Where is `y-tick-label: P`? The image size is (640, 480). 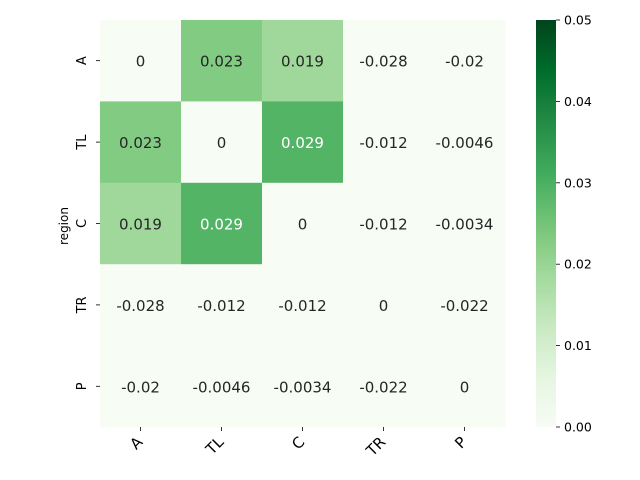 y-tick-label: P is located at coordinates (82, 386).